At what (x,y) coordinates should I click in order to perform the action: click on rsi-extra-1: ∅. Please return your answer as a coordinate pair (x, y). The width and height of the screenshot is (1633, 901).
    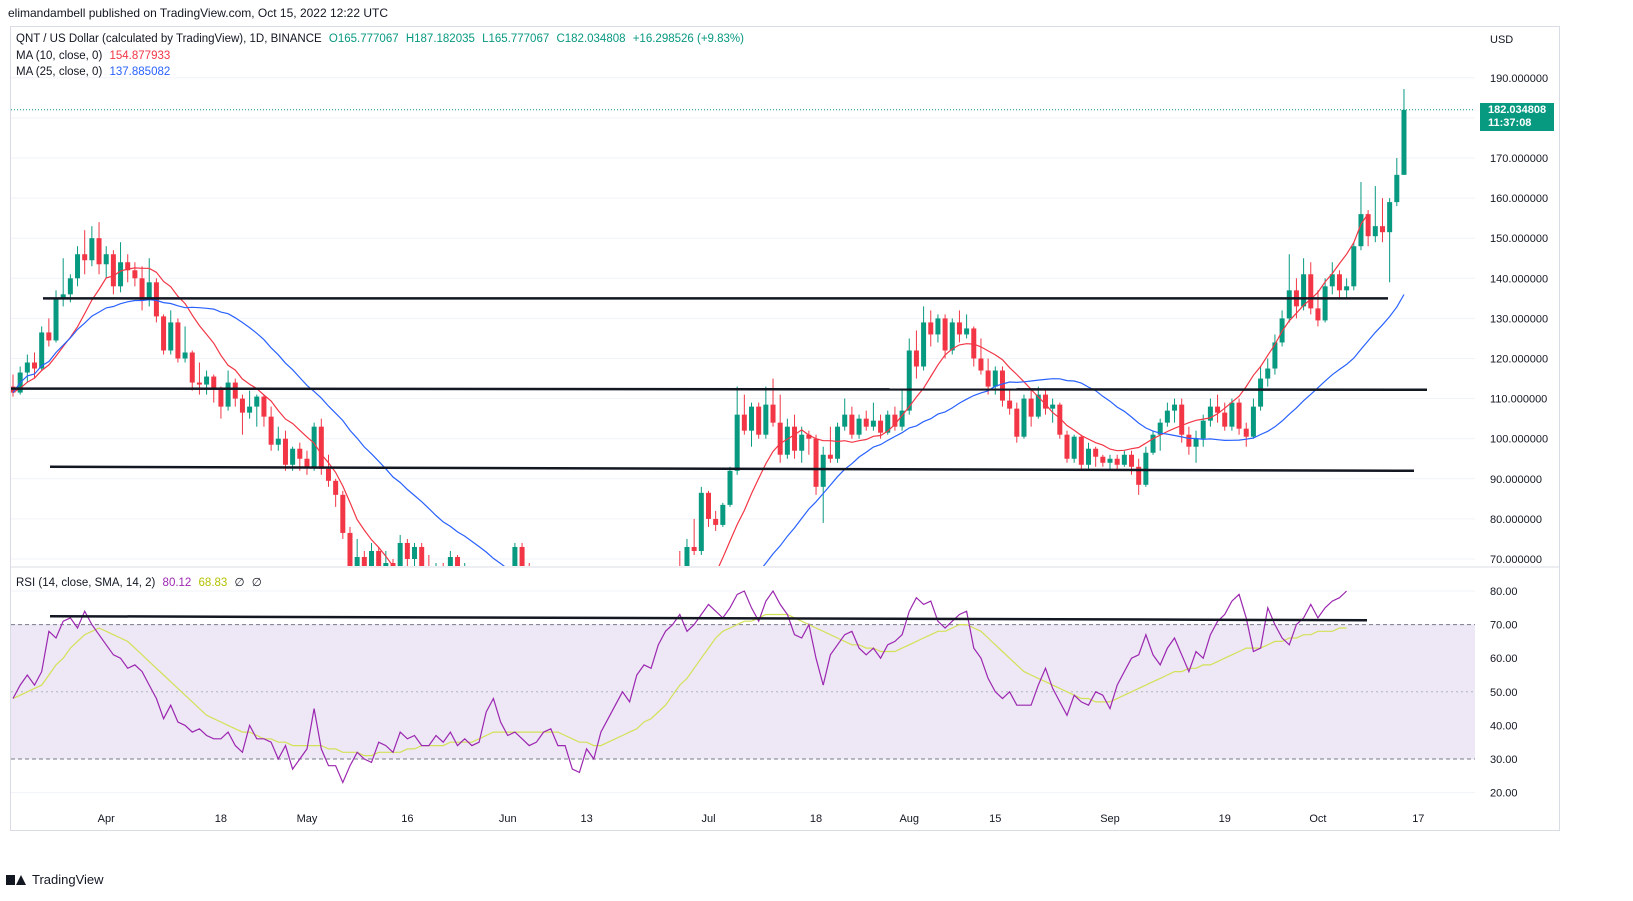
    Looking at the image, I should click on (239, 583).